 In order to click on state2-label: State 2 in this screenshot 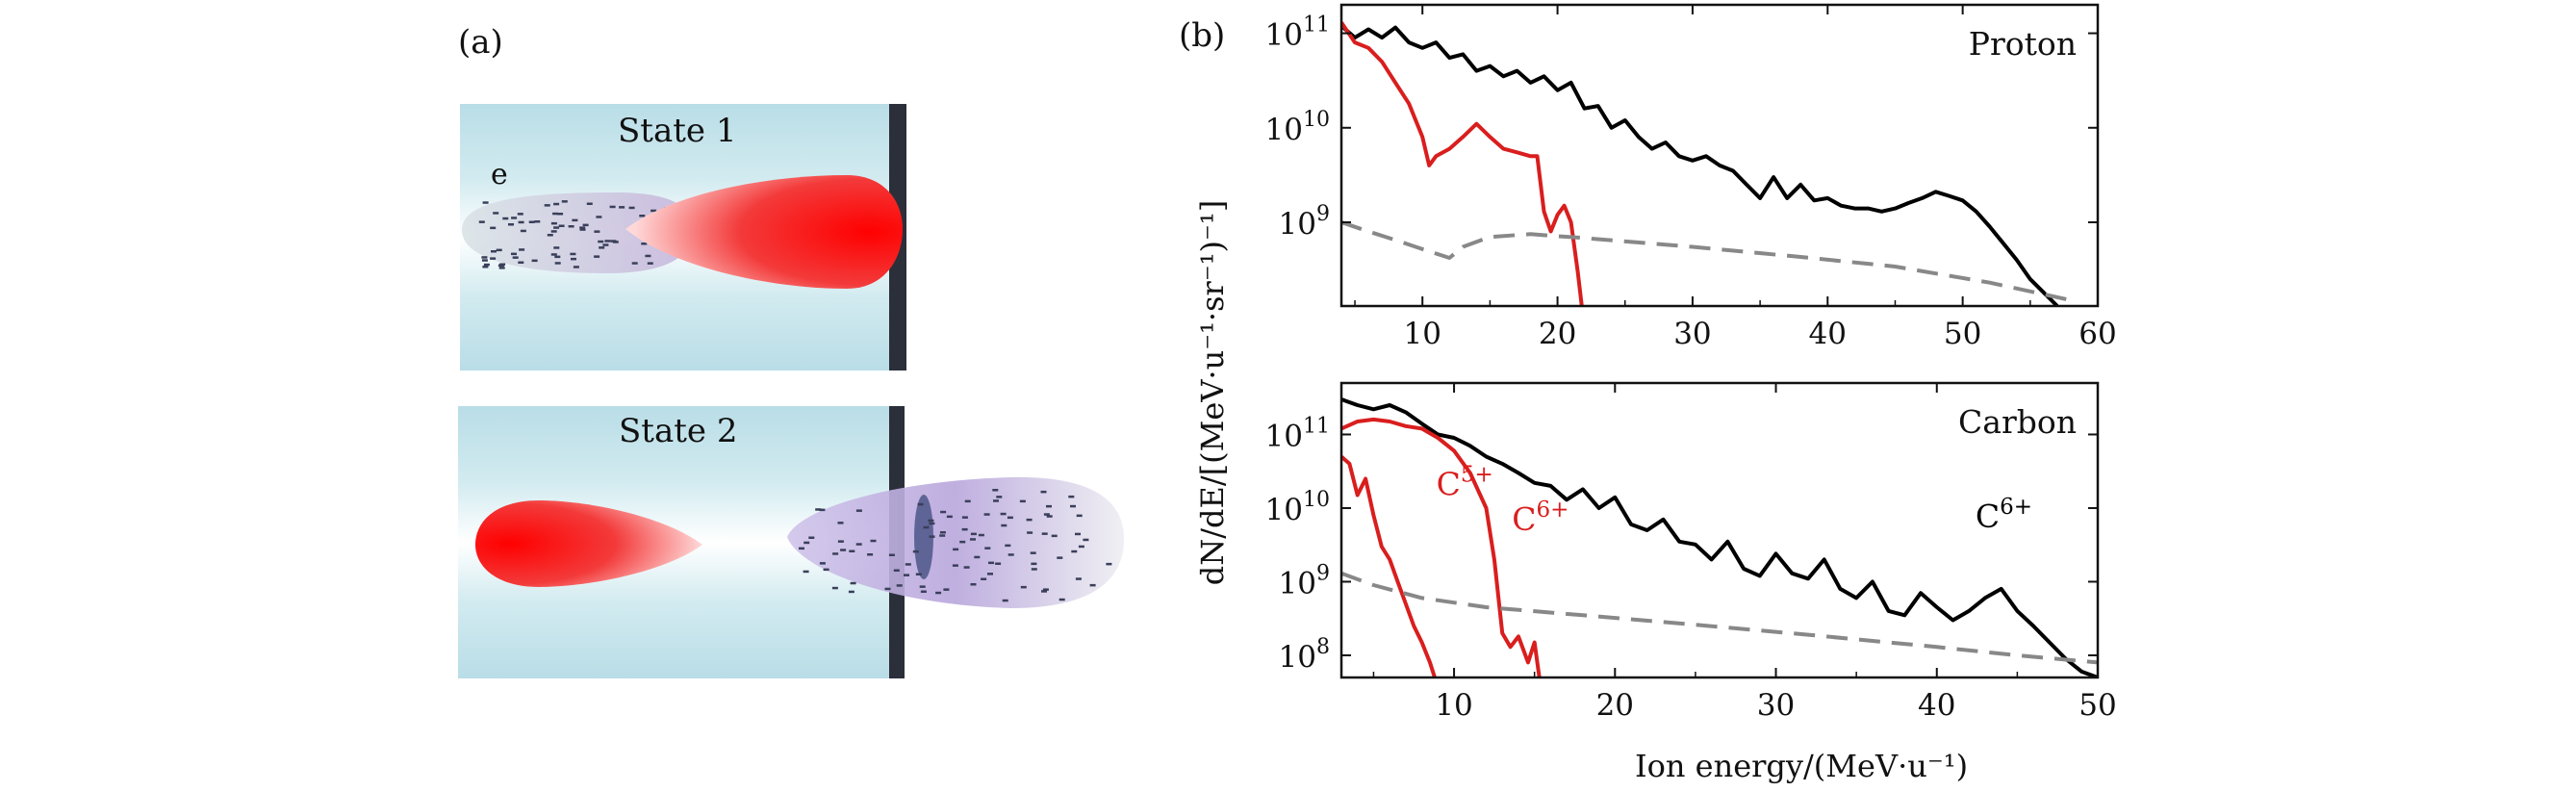, I will do `click(678, 431)`.